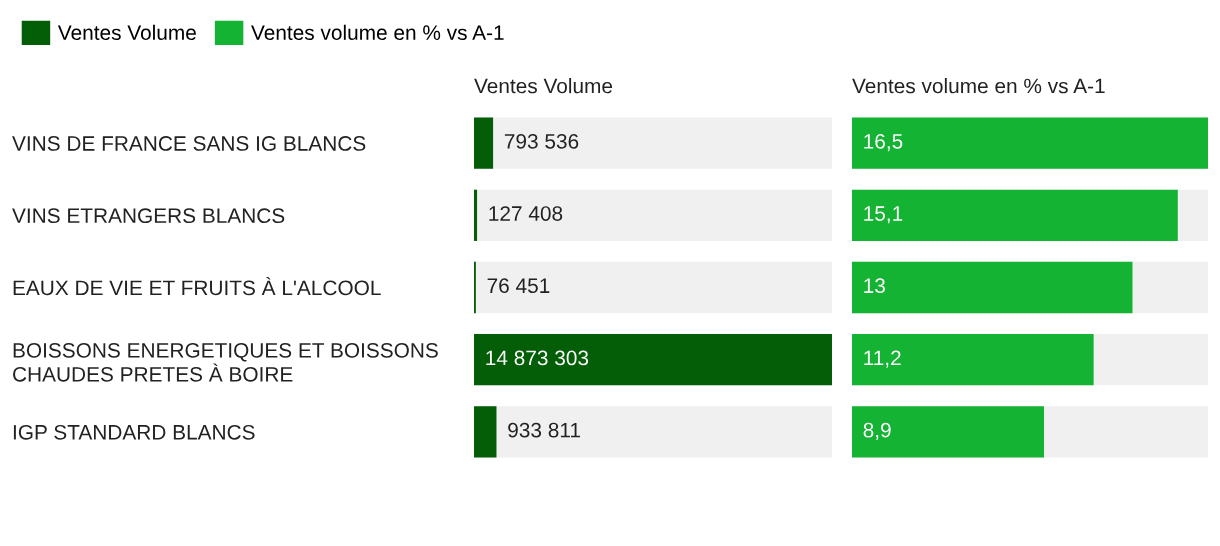  I want to click on data-label: 15,1, so click(883, 215).